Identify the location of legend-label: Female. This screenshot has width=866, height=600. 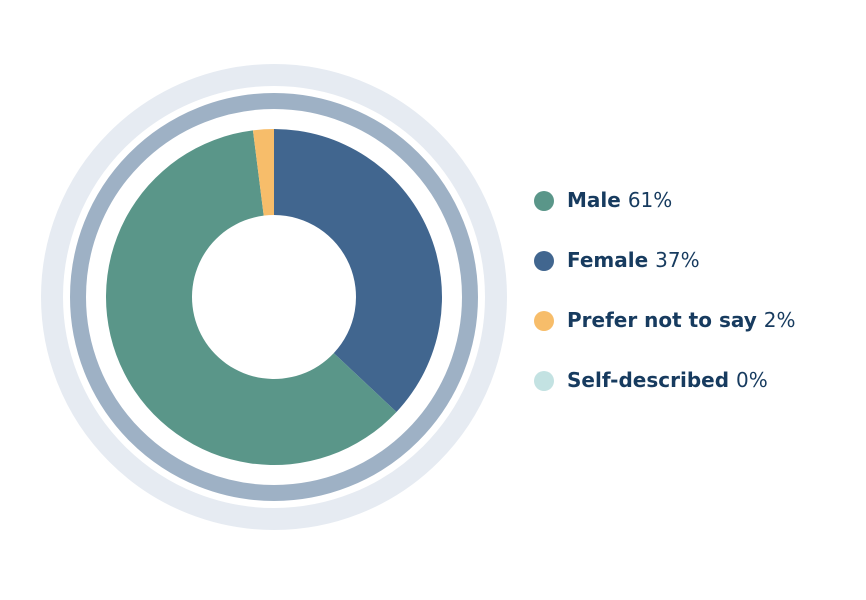
(607, 260).